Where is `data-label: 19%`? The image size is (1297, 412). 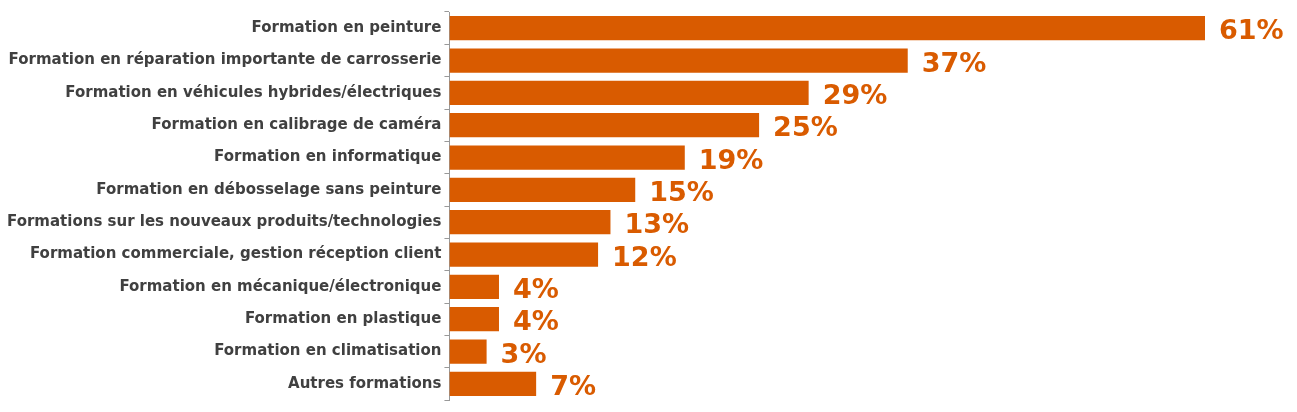
data-label: 19% is located at coordinates (731, 159).